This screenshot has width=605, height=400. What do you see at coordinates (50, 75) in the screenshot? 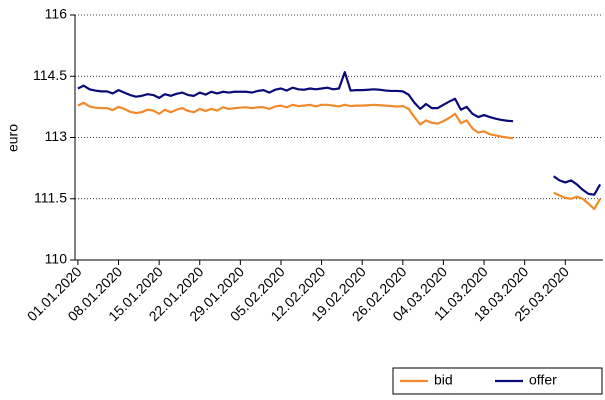
I see `y-tick-label: 114.5` at bounding box center [50, 75].